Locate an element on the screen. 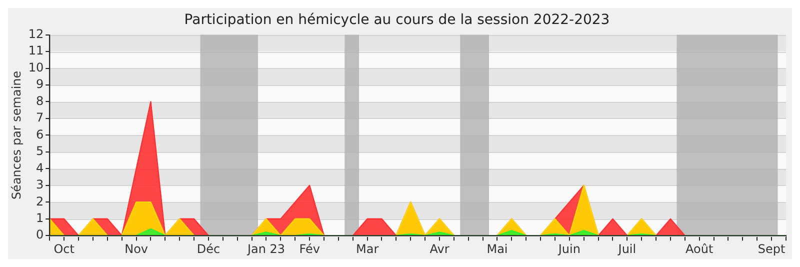 The height and width of the screenshot is (267, 800). chart-title: Participation en hémicycle au cours de la session 2022-2023 is located at coordinates (397, 20).